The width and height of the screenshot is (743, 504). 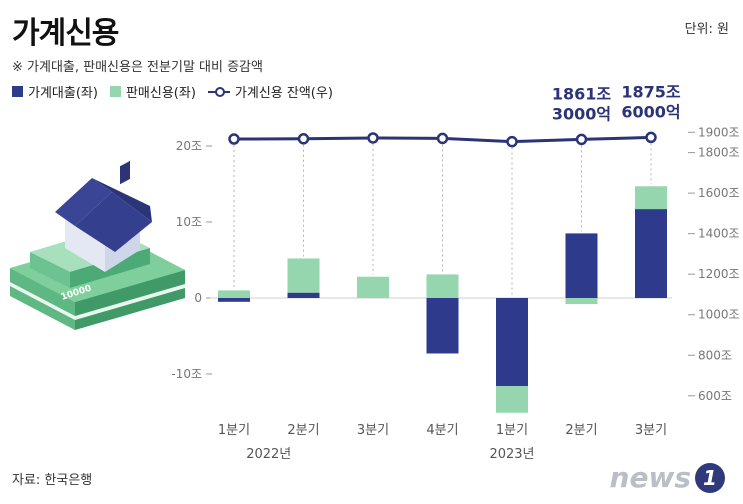 What do you see at coordinates (63, 93) in the screenshot?
I see `legend-label-loan: 가계대출(좌)` at bounding box center [63, 93].